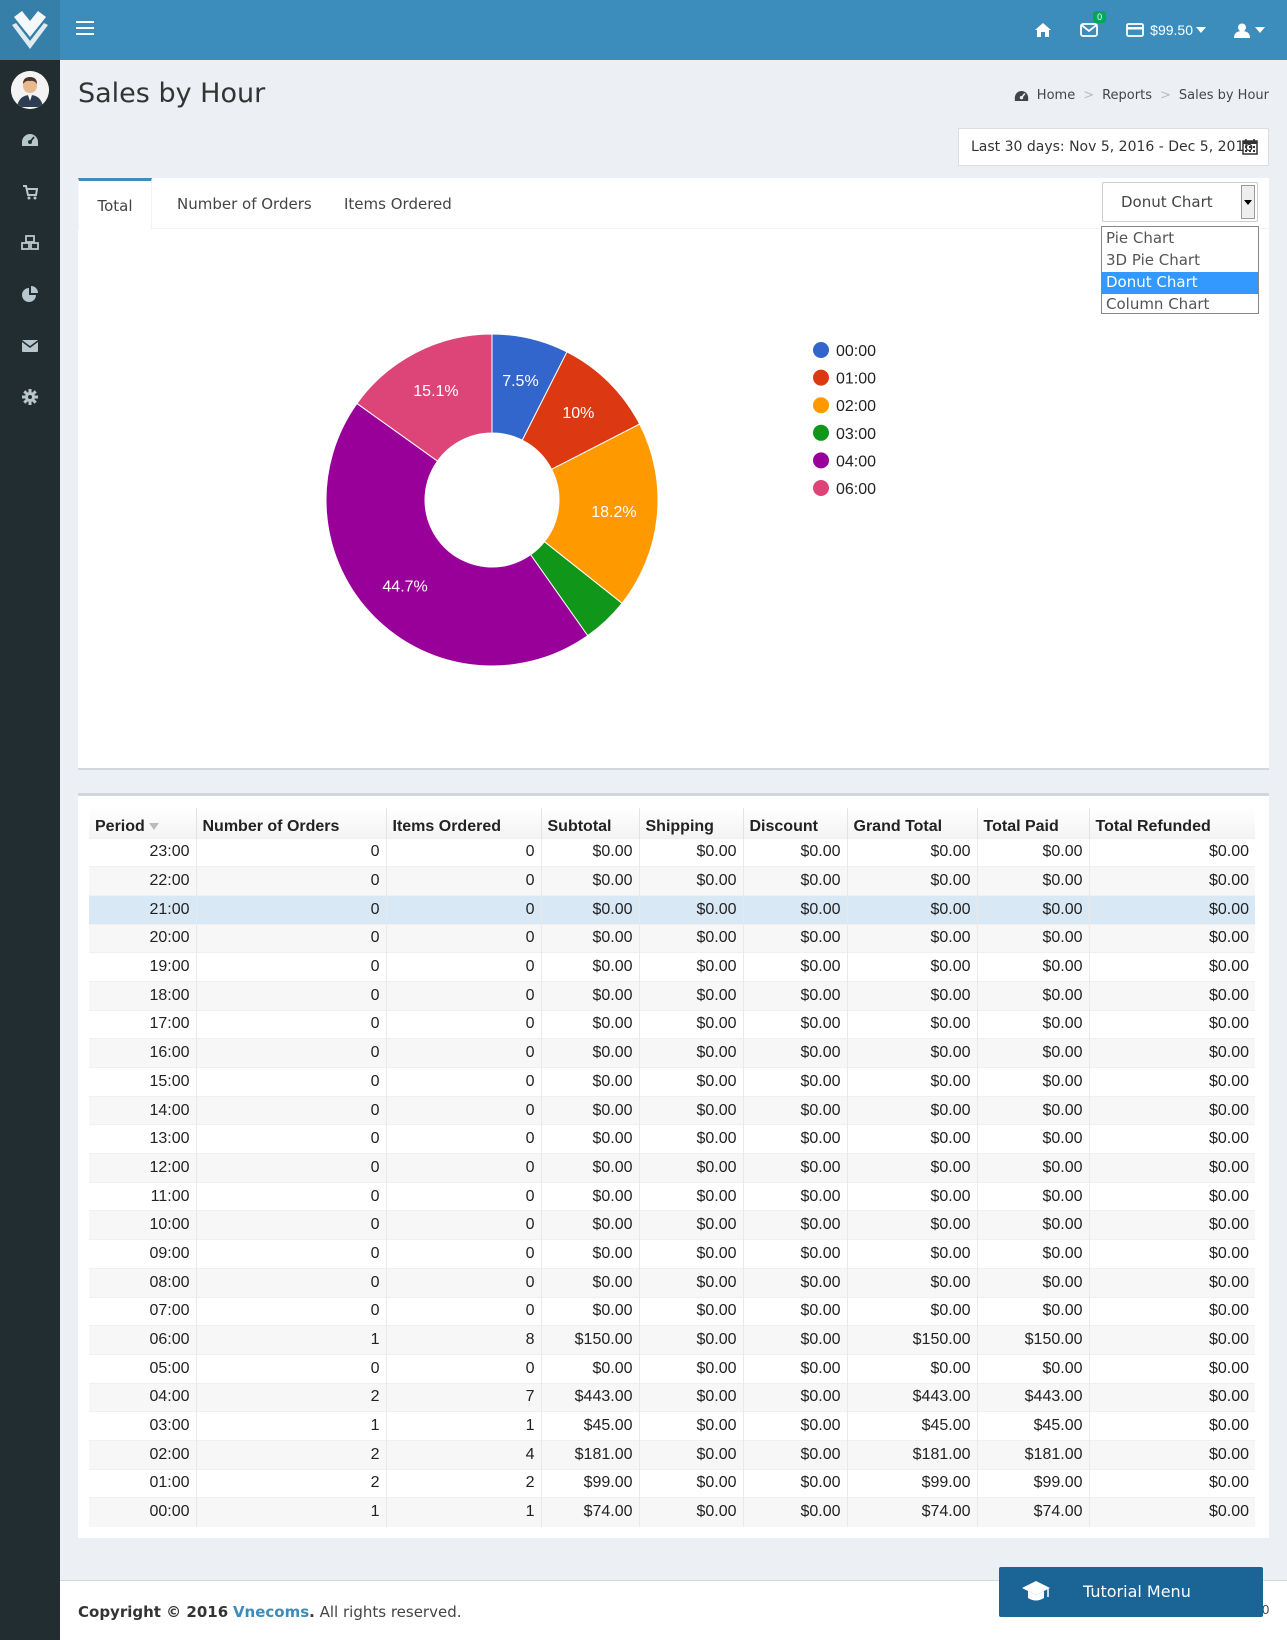 The image size is (1287, 1640). What do you see at coordinates (1266, 1609) in the screenshot?
I see `footer-version-fragment: 0` at bounding box center [1266, 1609].